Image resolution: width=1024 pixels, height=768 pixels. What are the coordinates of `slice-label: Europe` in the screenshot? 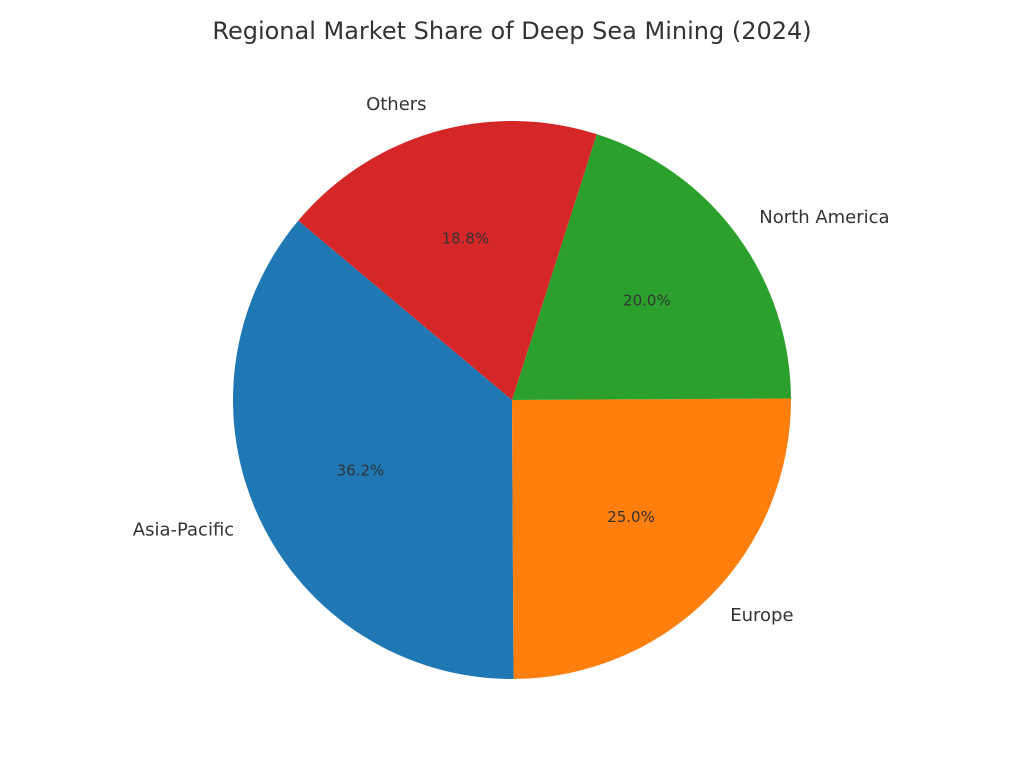 It's located at (761, 615).